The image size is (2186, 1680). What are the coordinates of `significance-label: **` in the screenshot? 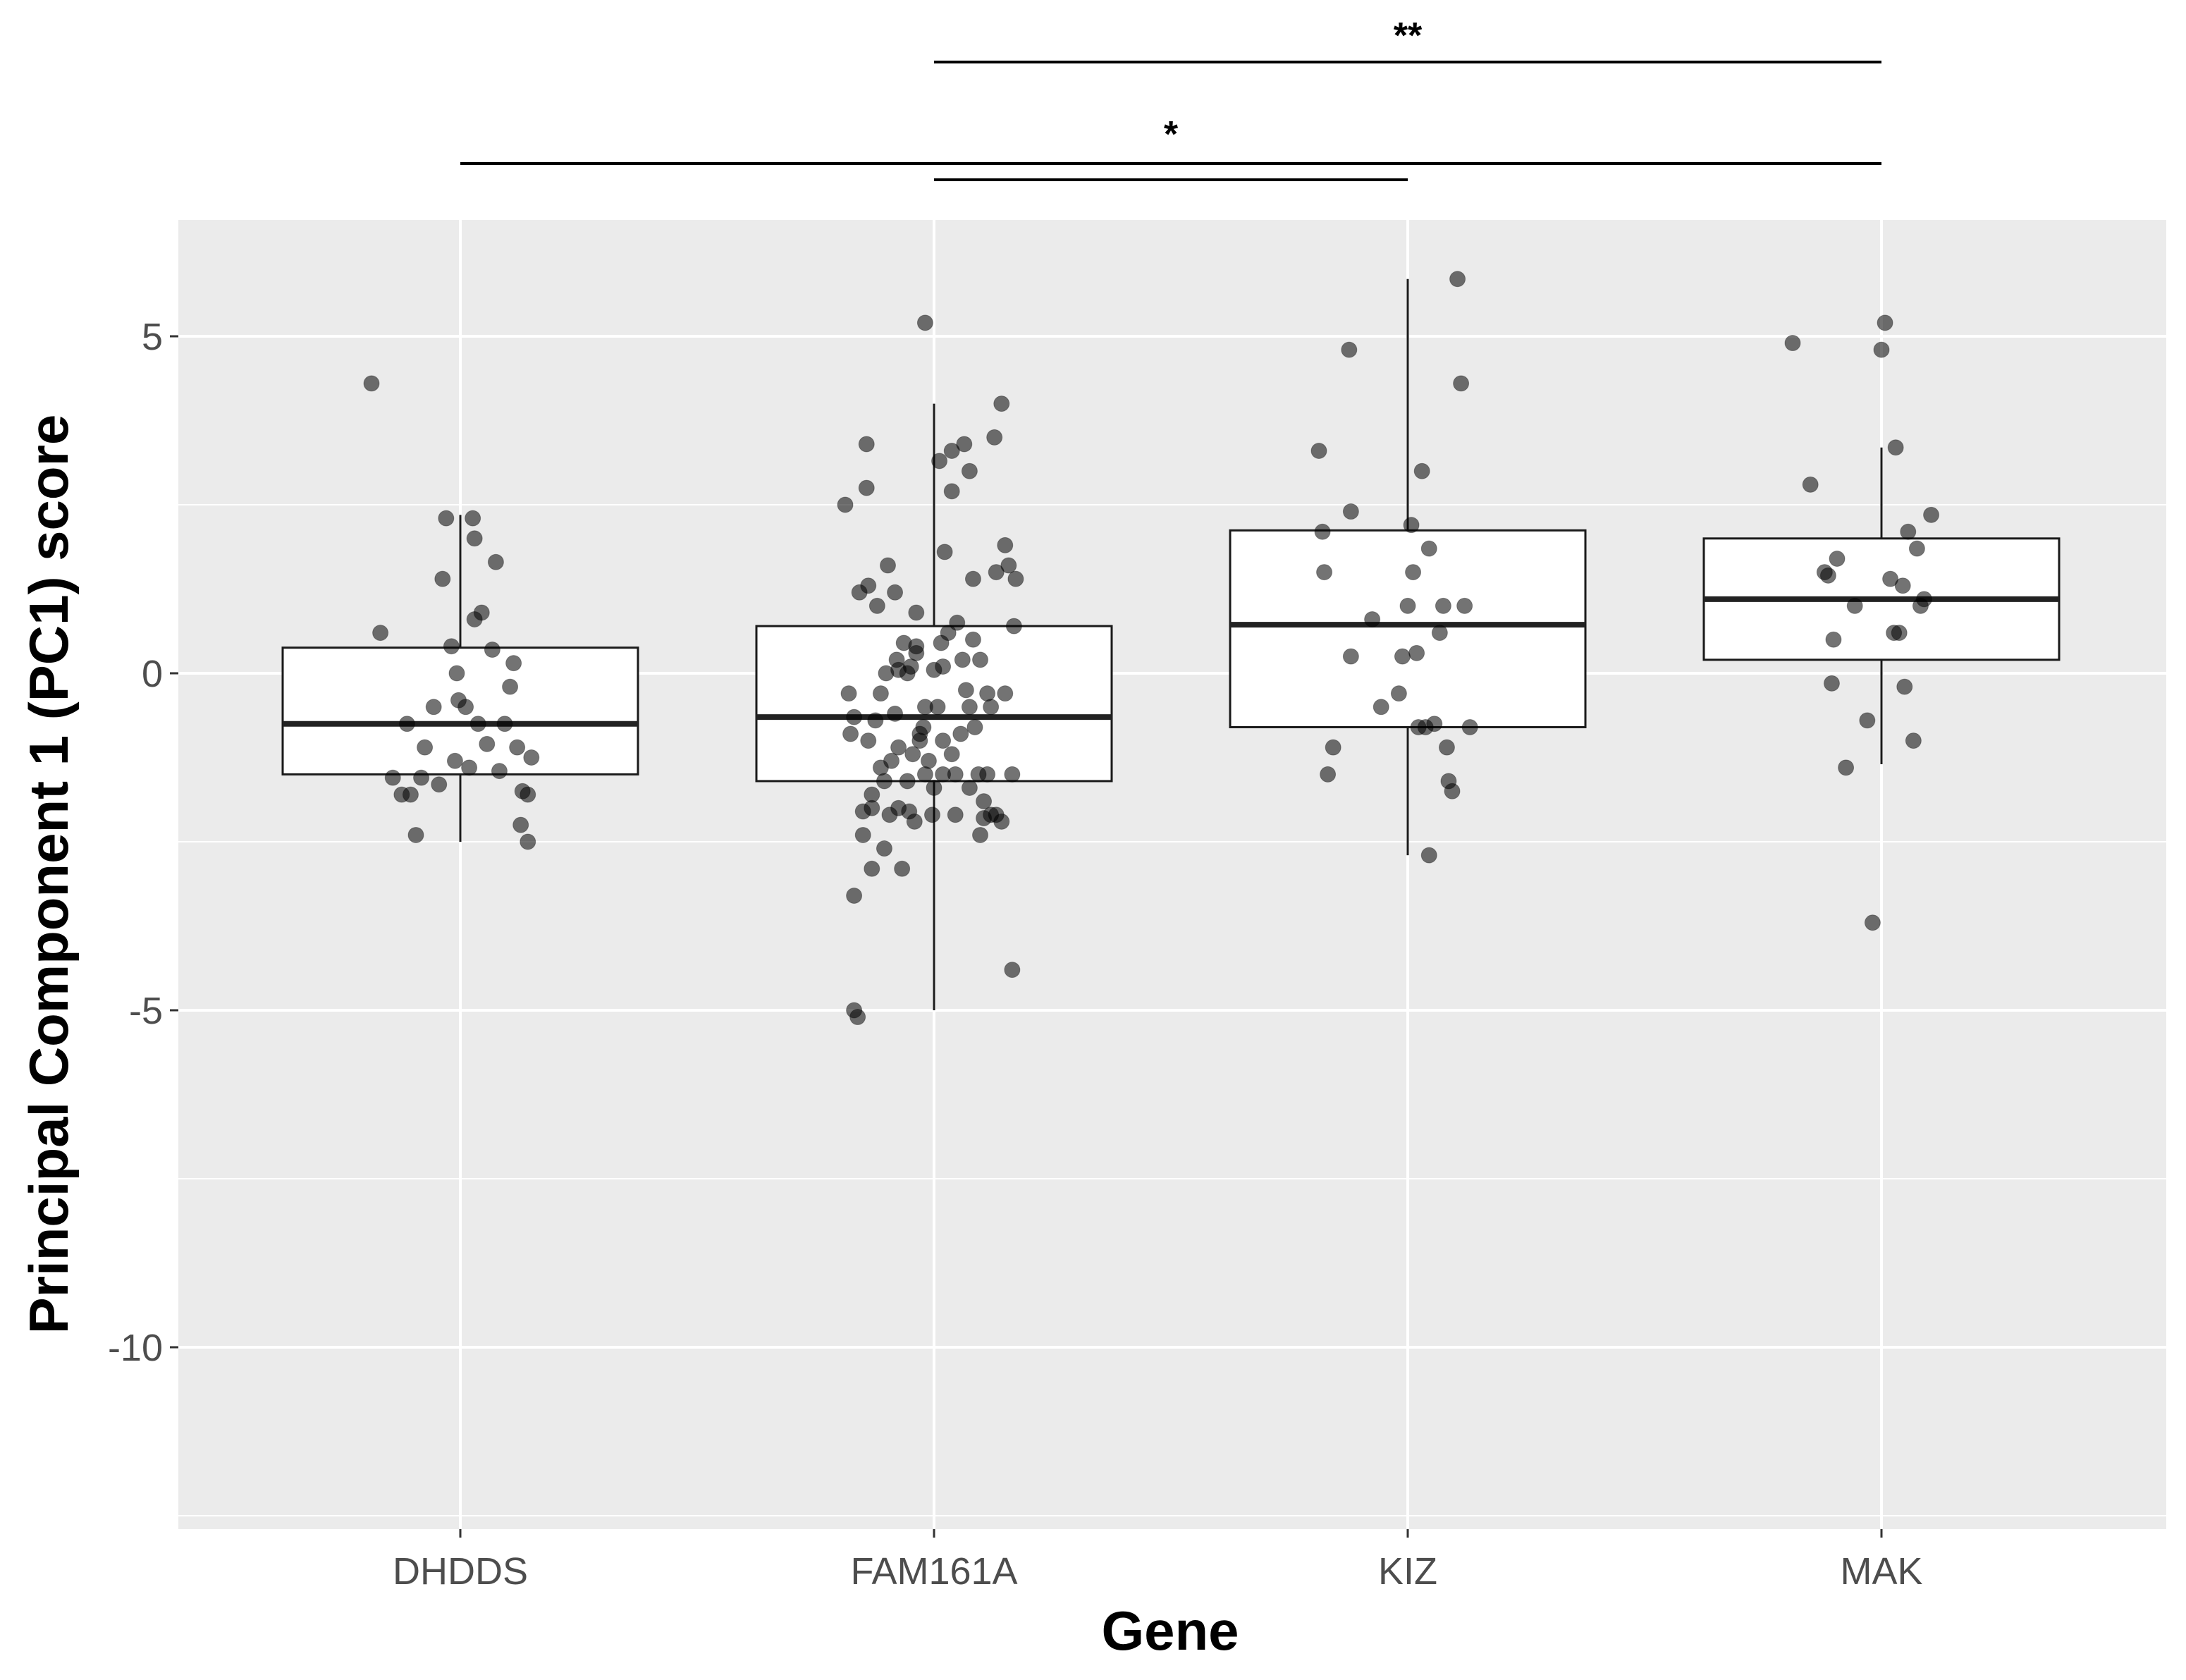 It's located at (1409, 36).